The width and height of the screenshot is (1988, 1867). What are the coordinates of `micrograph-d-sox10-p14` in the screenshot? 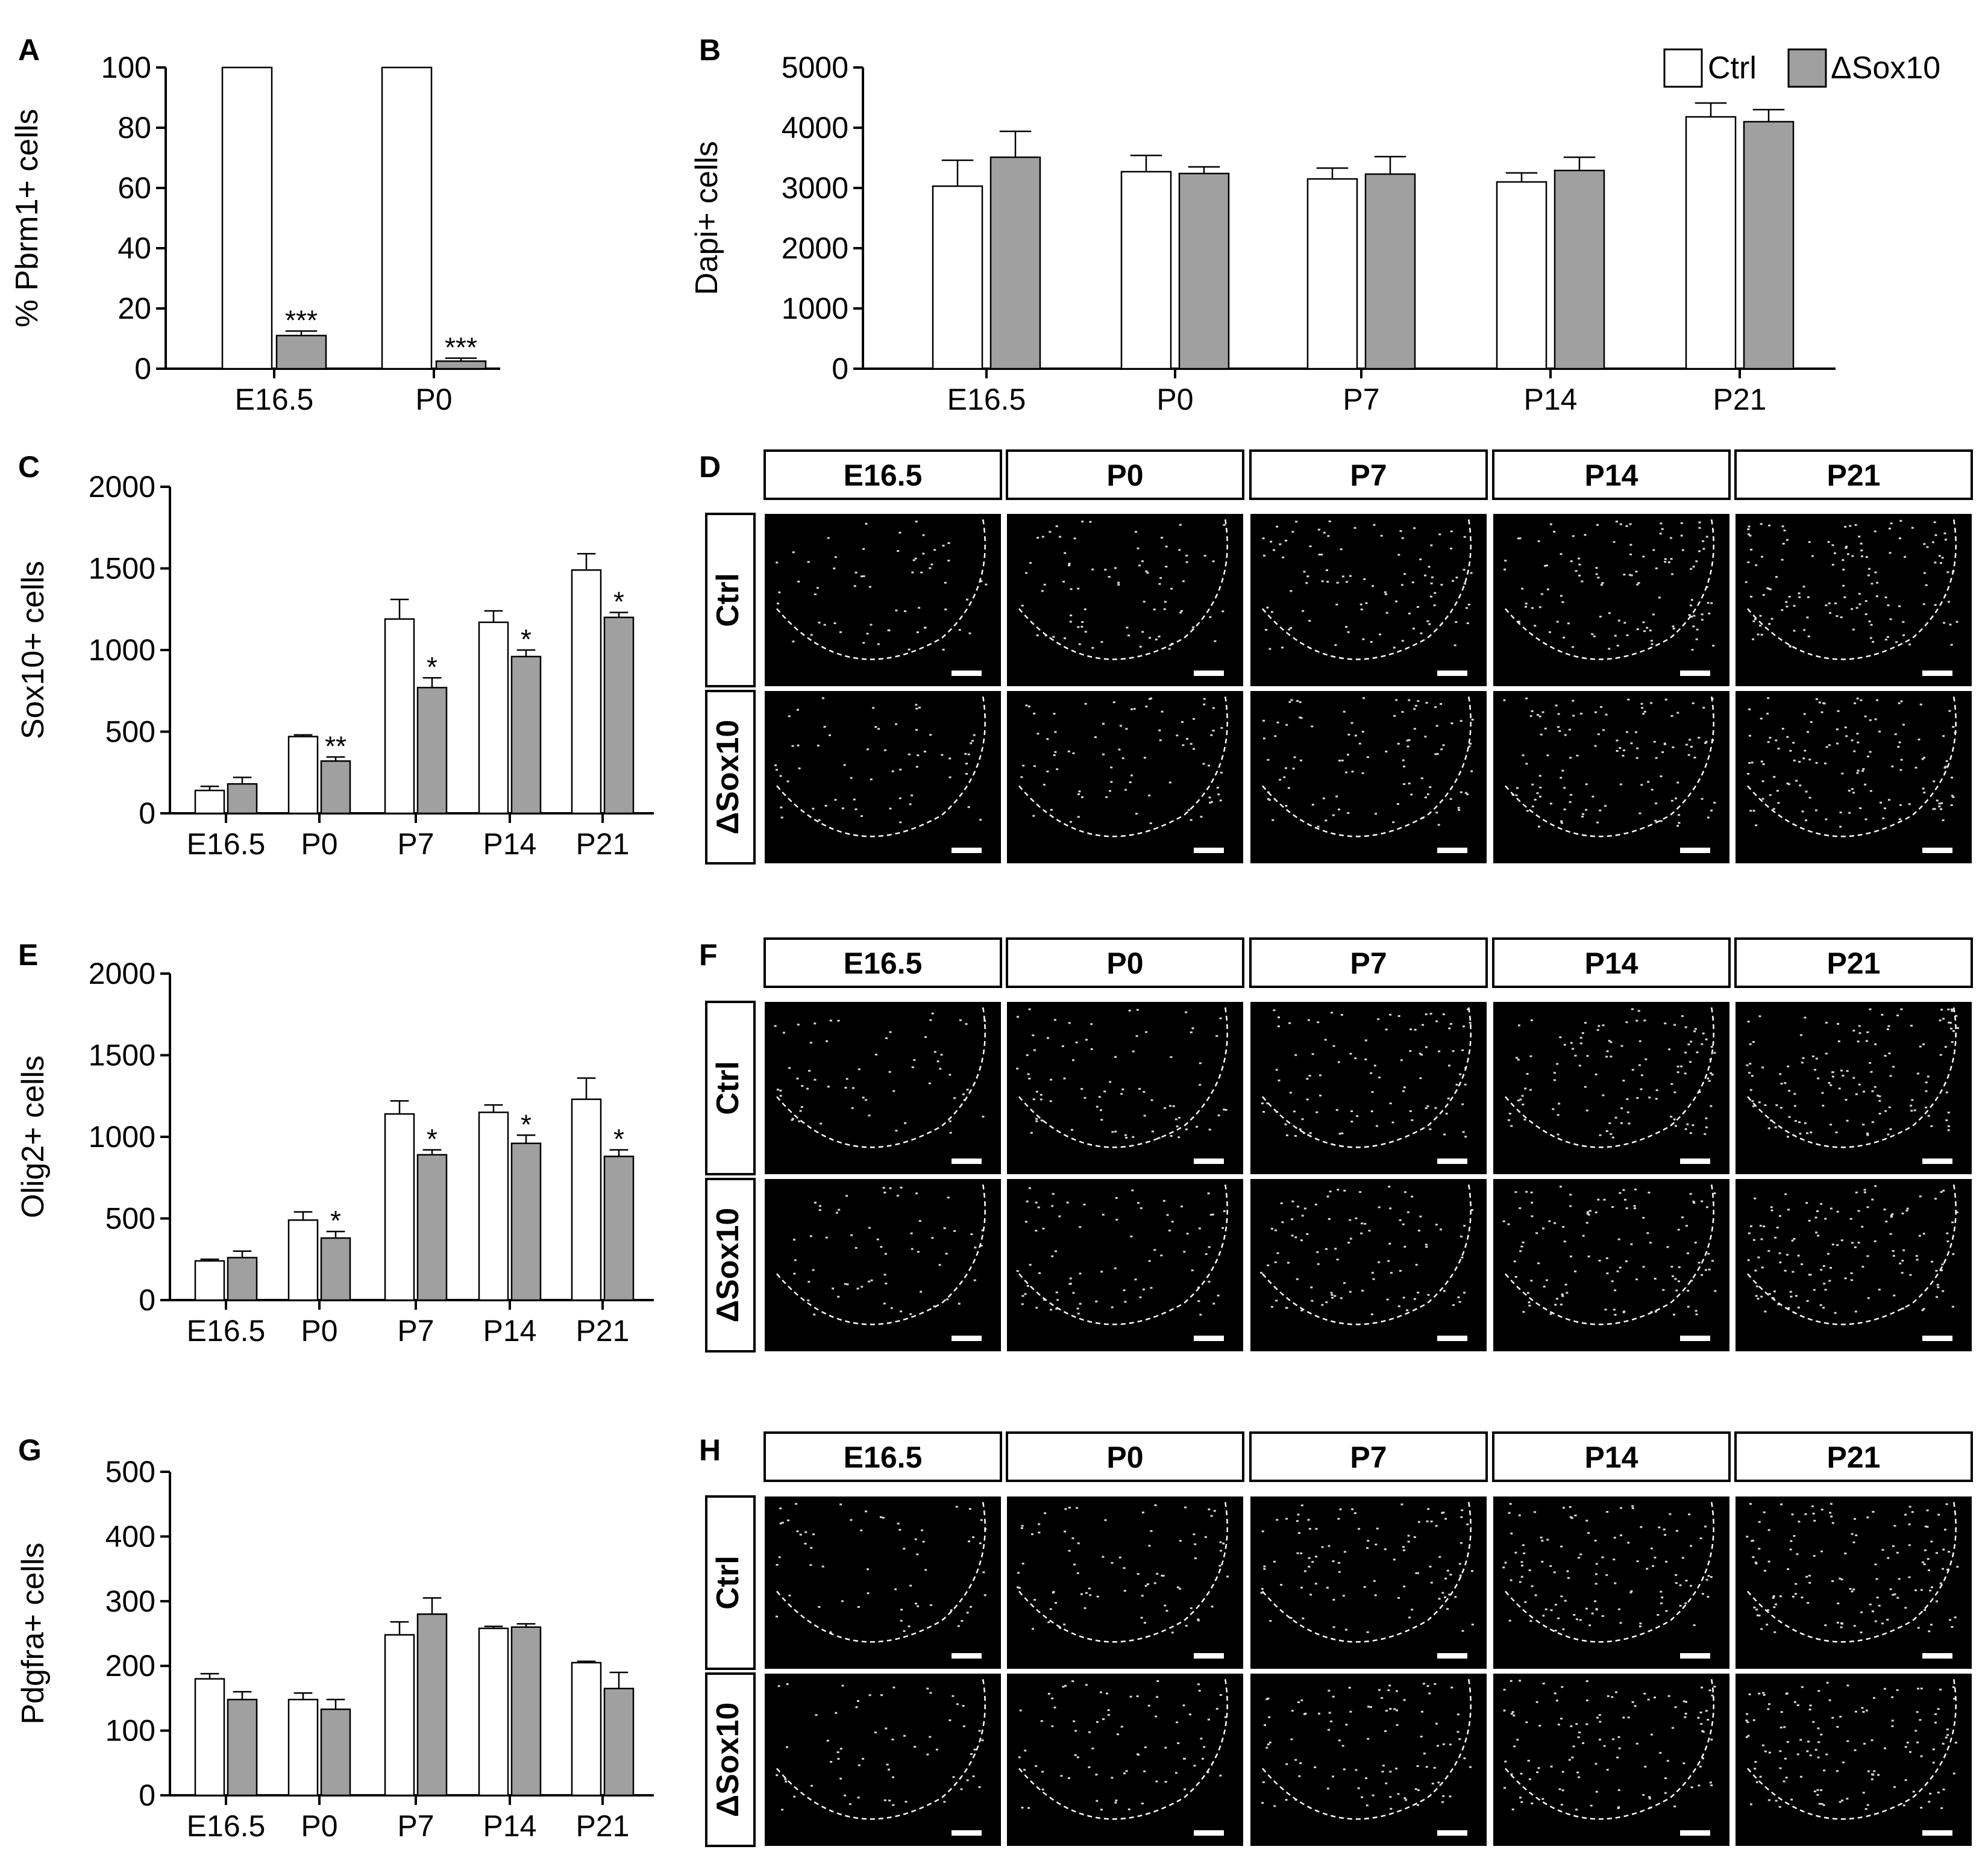 It's located at (1611, 777).